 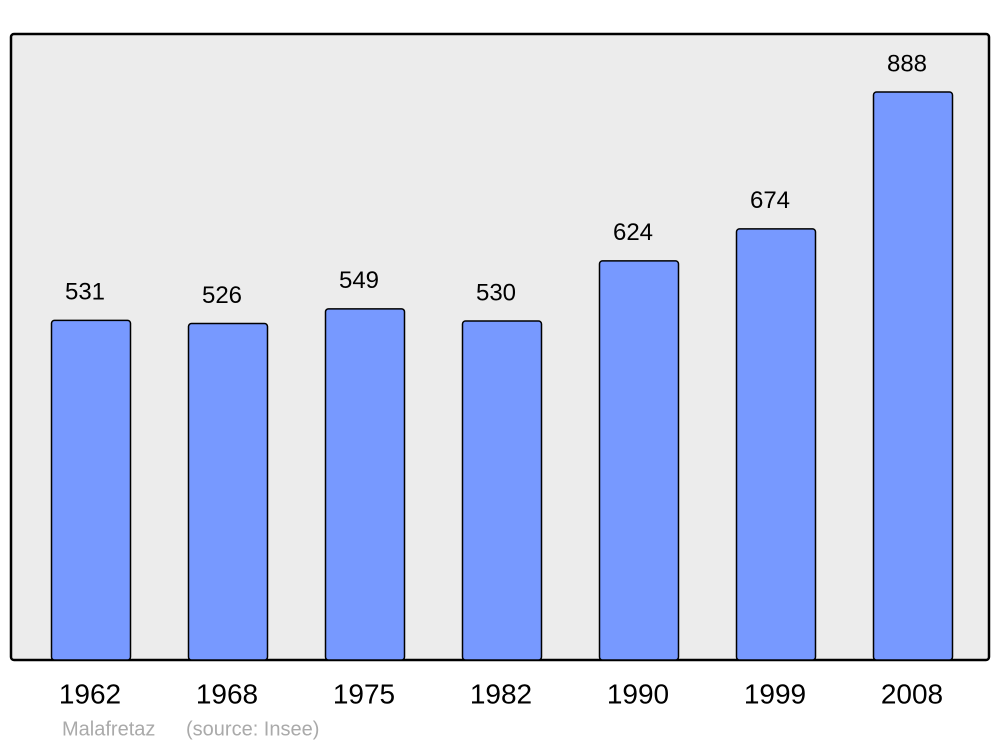 What do you see at coordinates (912, 693) in the screenshot?
I see `x-tick-label: 2008` at bounding box center [912, 693].